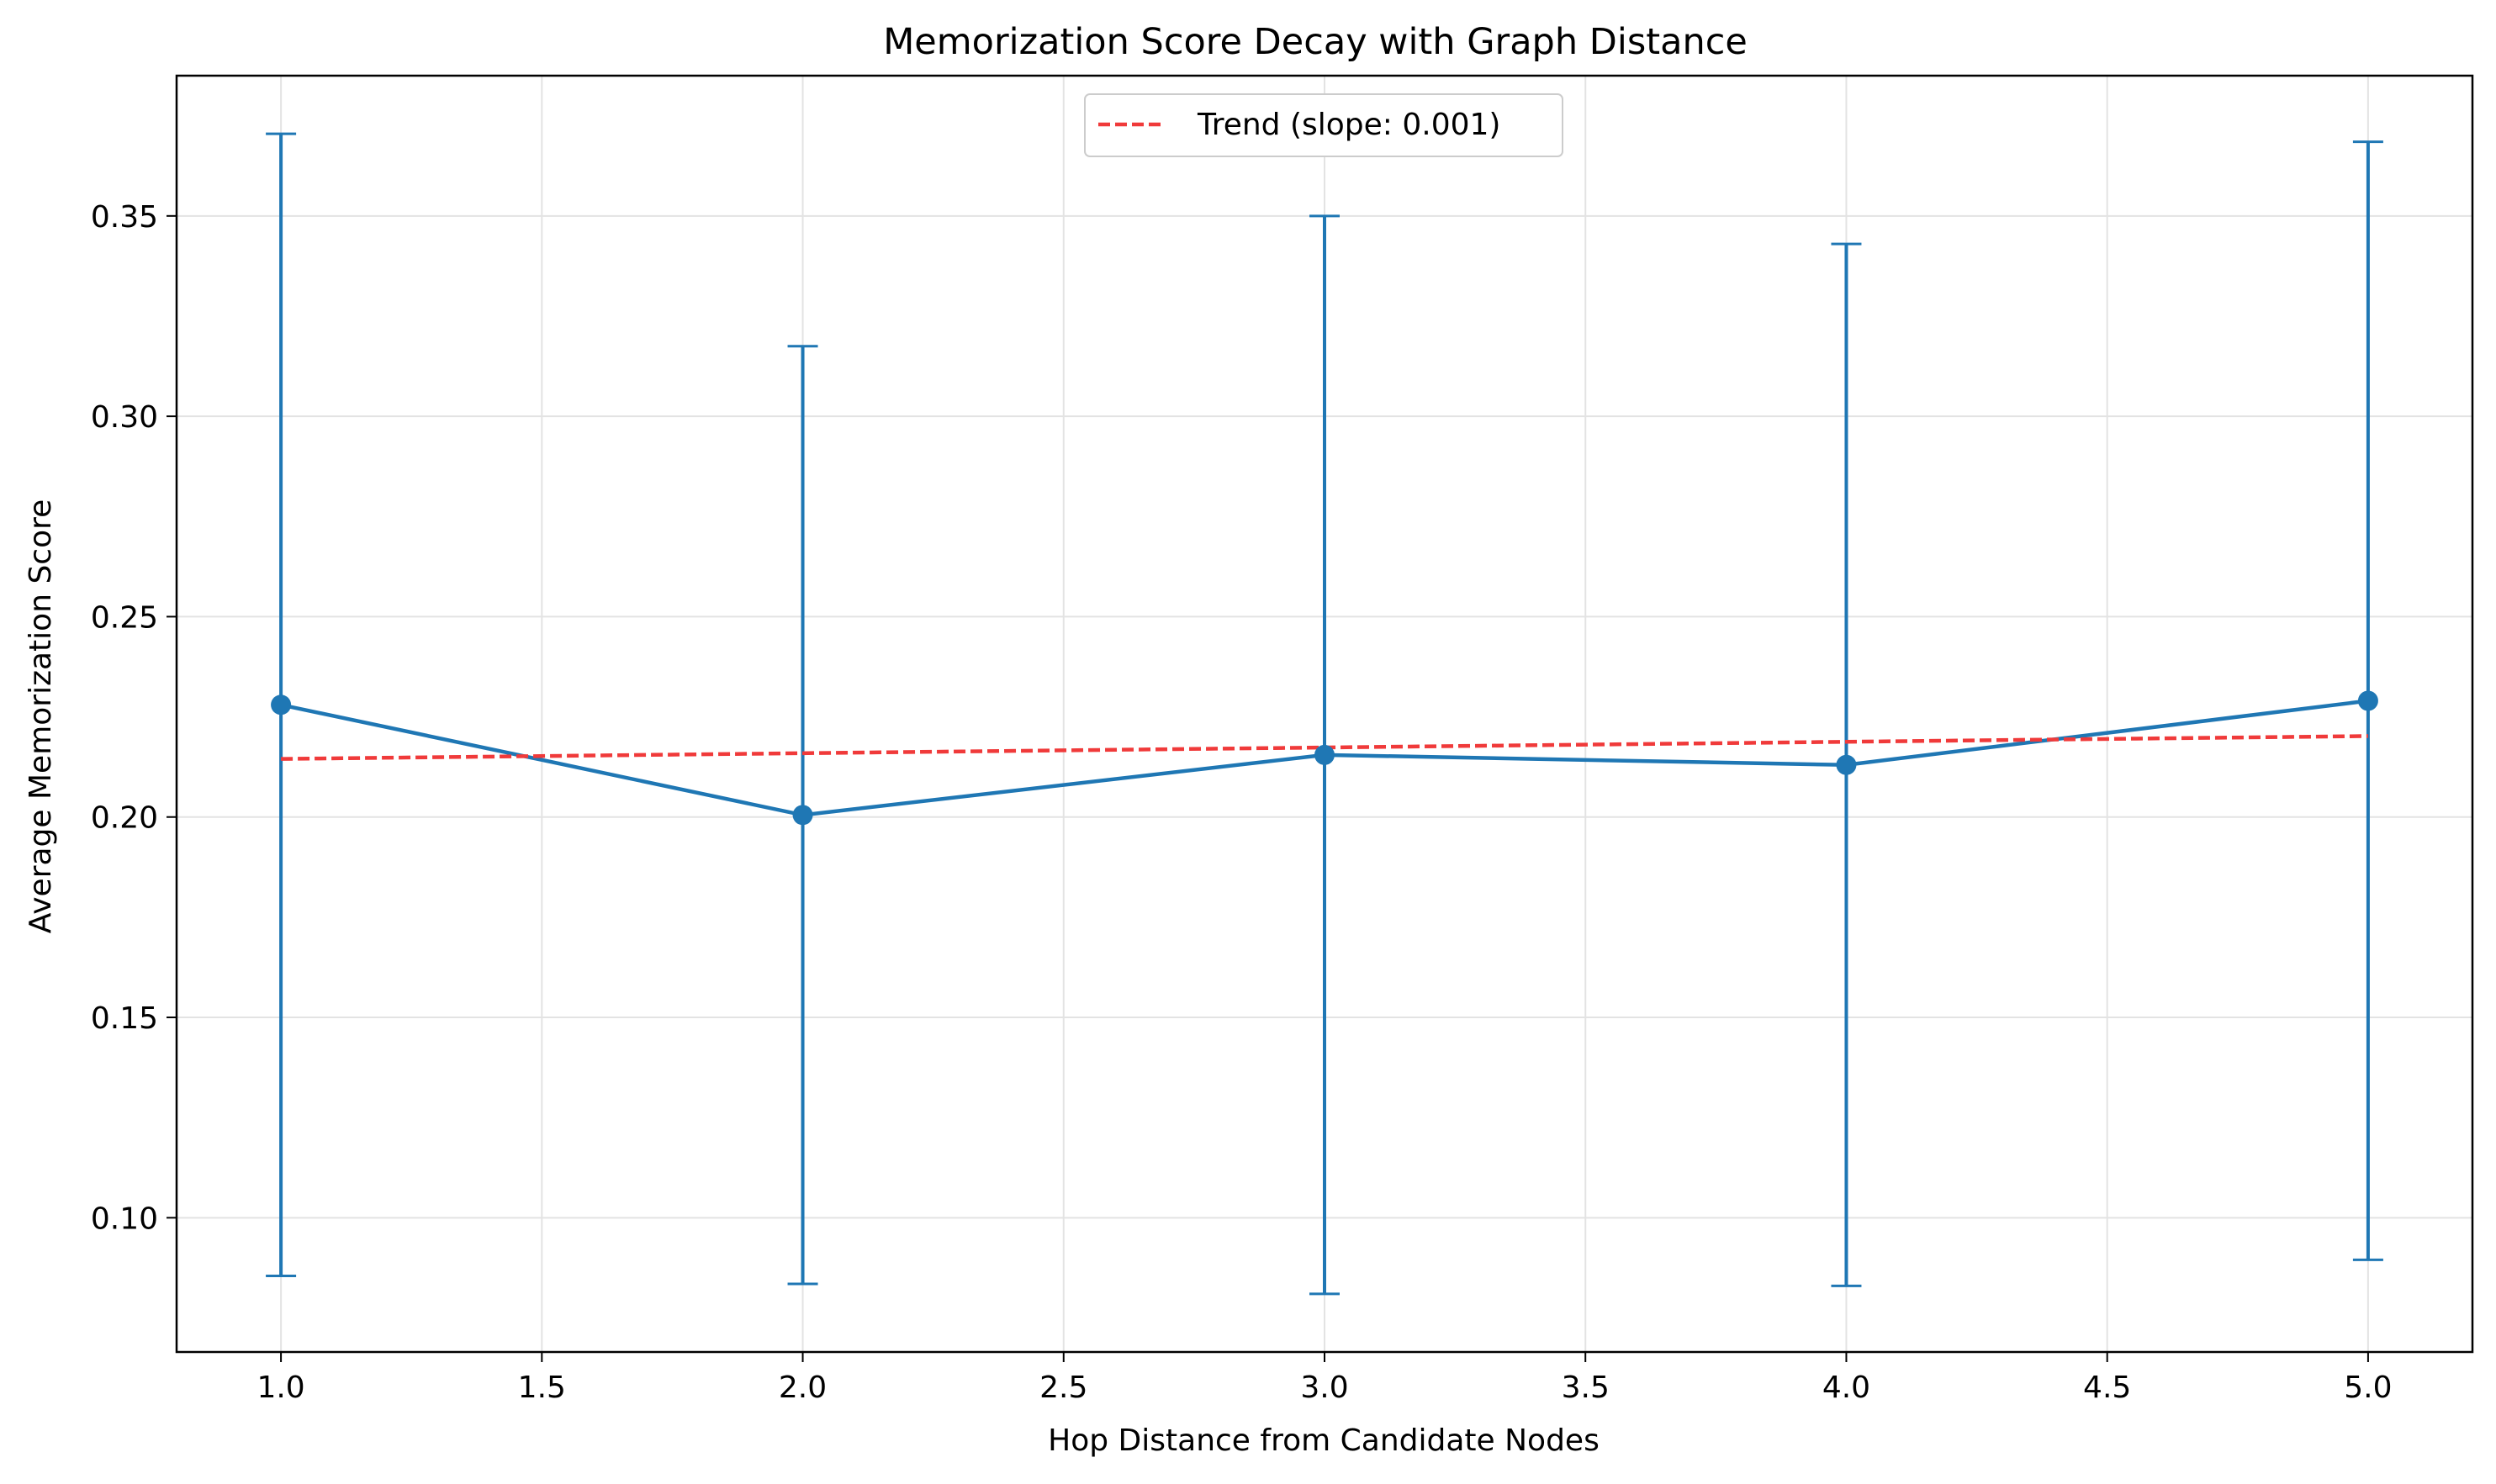 Image resolution: width=2496 pixels, height=1484 pixels. What do you see at coordinates (41, 716) in the screenshot?
I see `y-axis-label: Average Memorization Score` at bounding box center [41, 716].